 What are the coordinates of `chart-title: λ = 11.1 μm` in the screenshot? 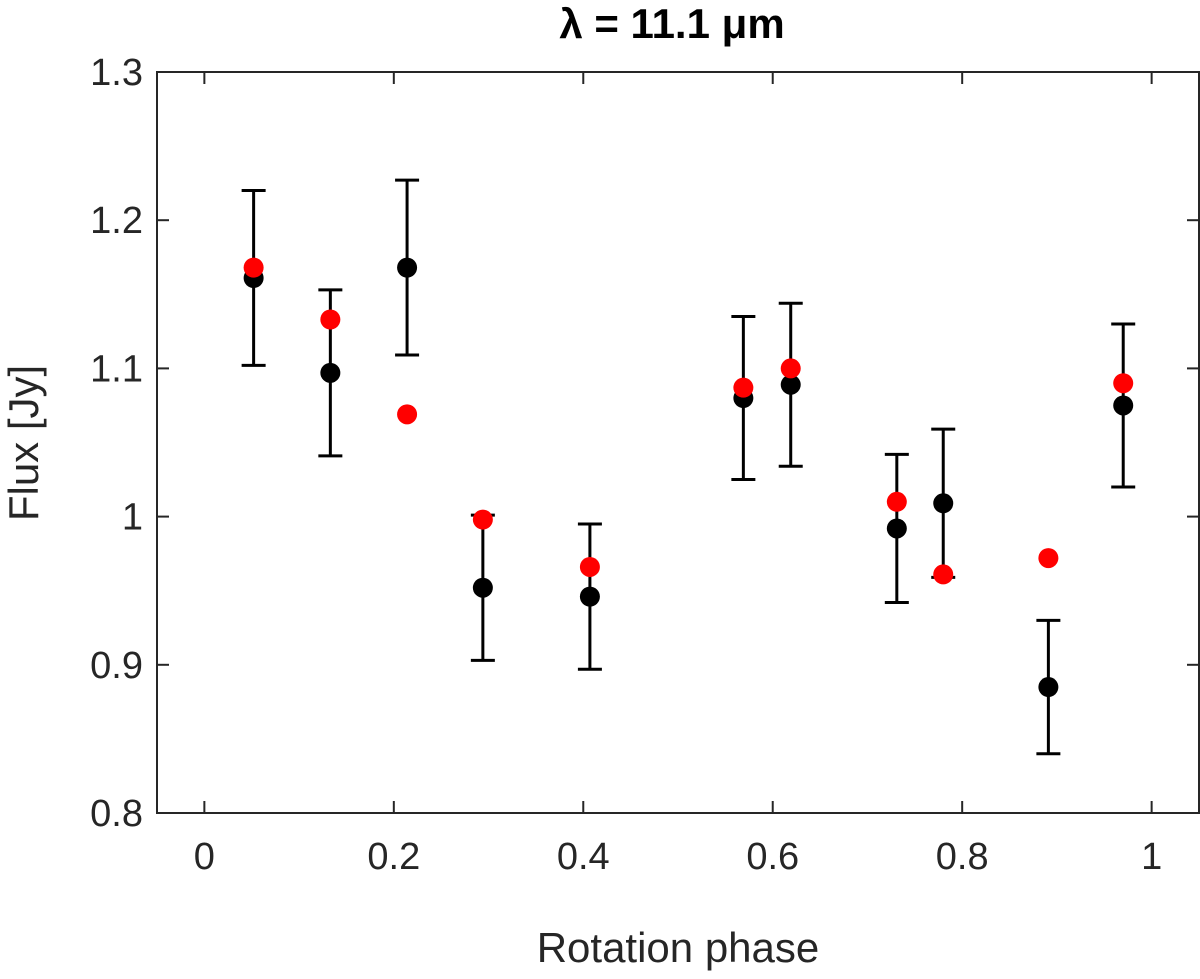 It's located at (671, 23).